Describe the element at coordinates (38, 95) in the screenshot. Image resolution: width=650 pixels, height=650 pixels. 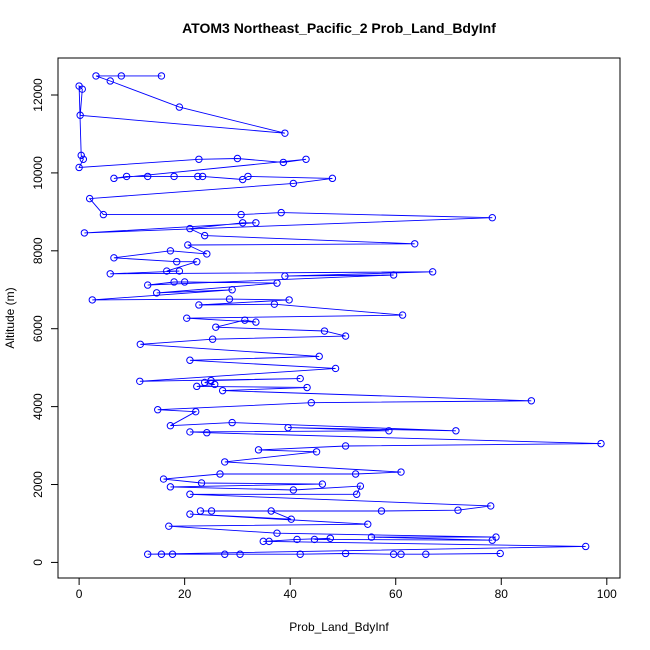
I see `y-tick-label: 12000` at that location.